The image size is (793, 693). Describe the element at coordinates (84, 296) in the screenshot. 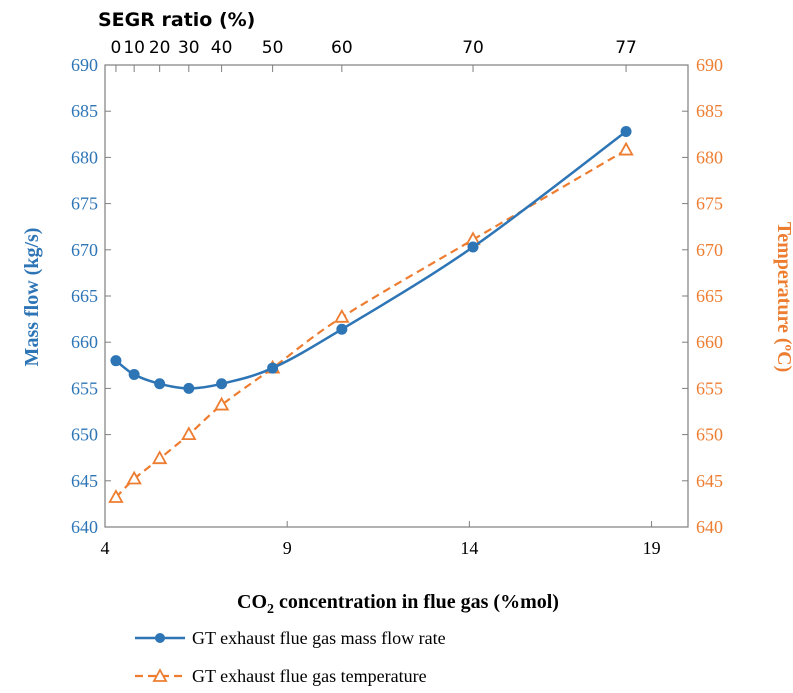

I see `y-left-tick-label: 665` at that location.